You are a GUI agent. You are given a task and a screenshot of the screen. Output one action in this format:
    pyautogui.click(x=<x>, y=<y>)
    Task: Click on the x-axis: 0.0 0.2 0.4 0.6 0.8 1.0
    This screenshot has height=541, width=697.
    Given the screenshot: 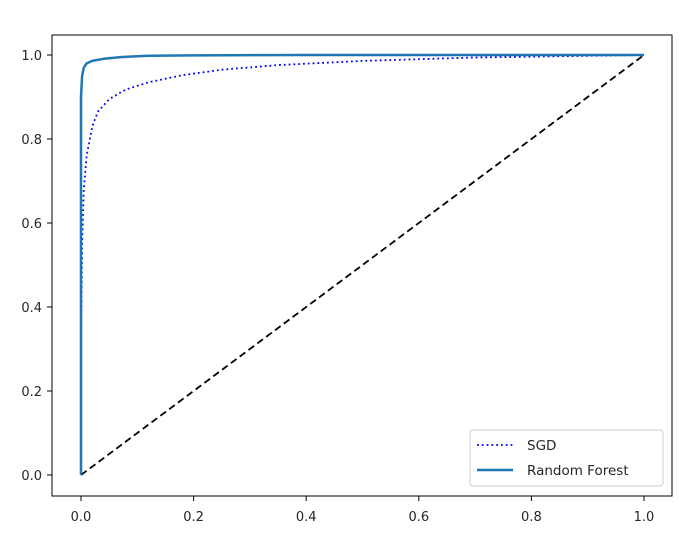 What is the action you would take?
    pyautogui.click(x=363, y=510)
    